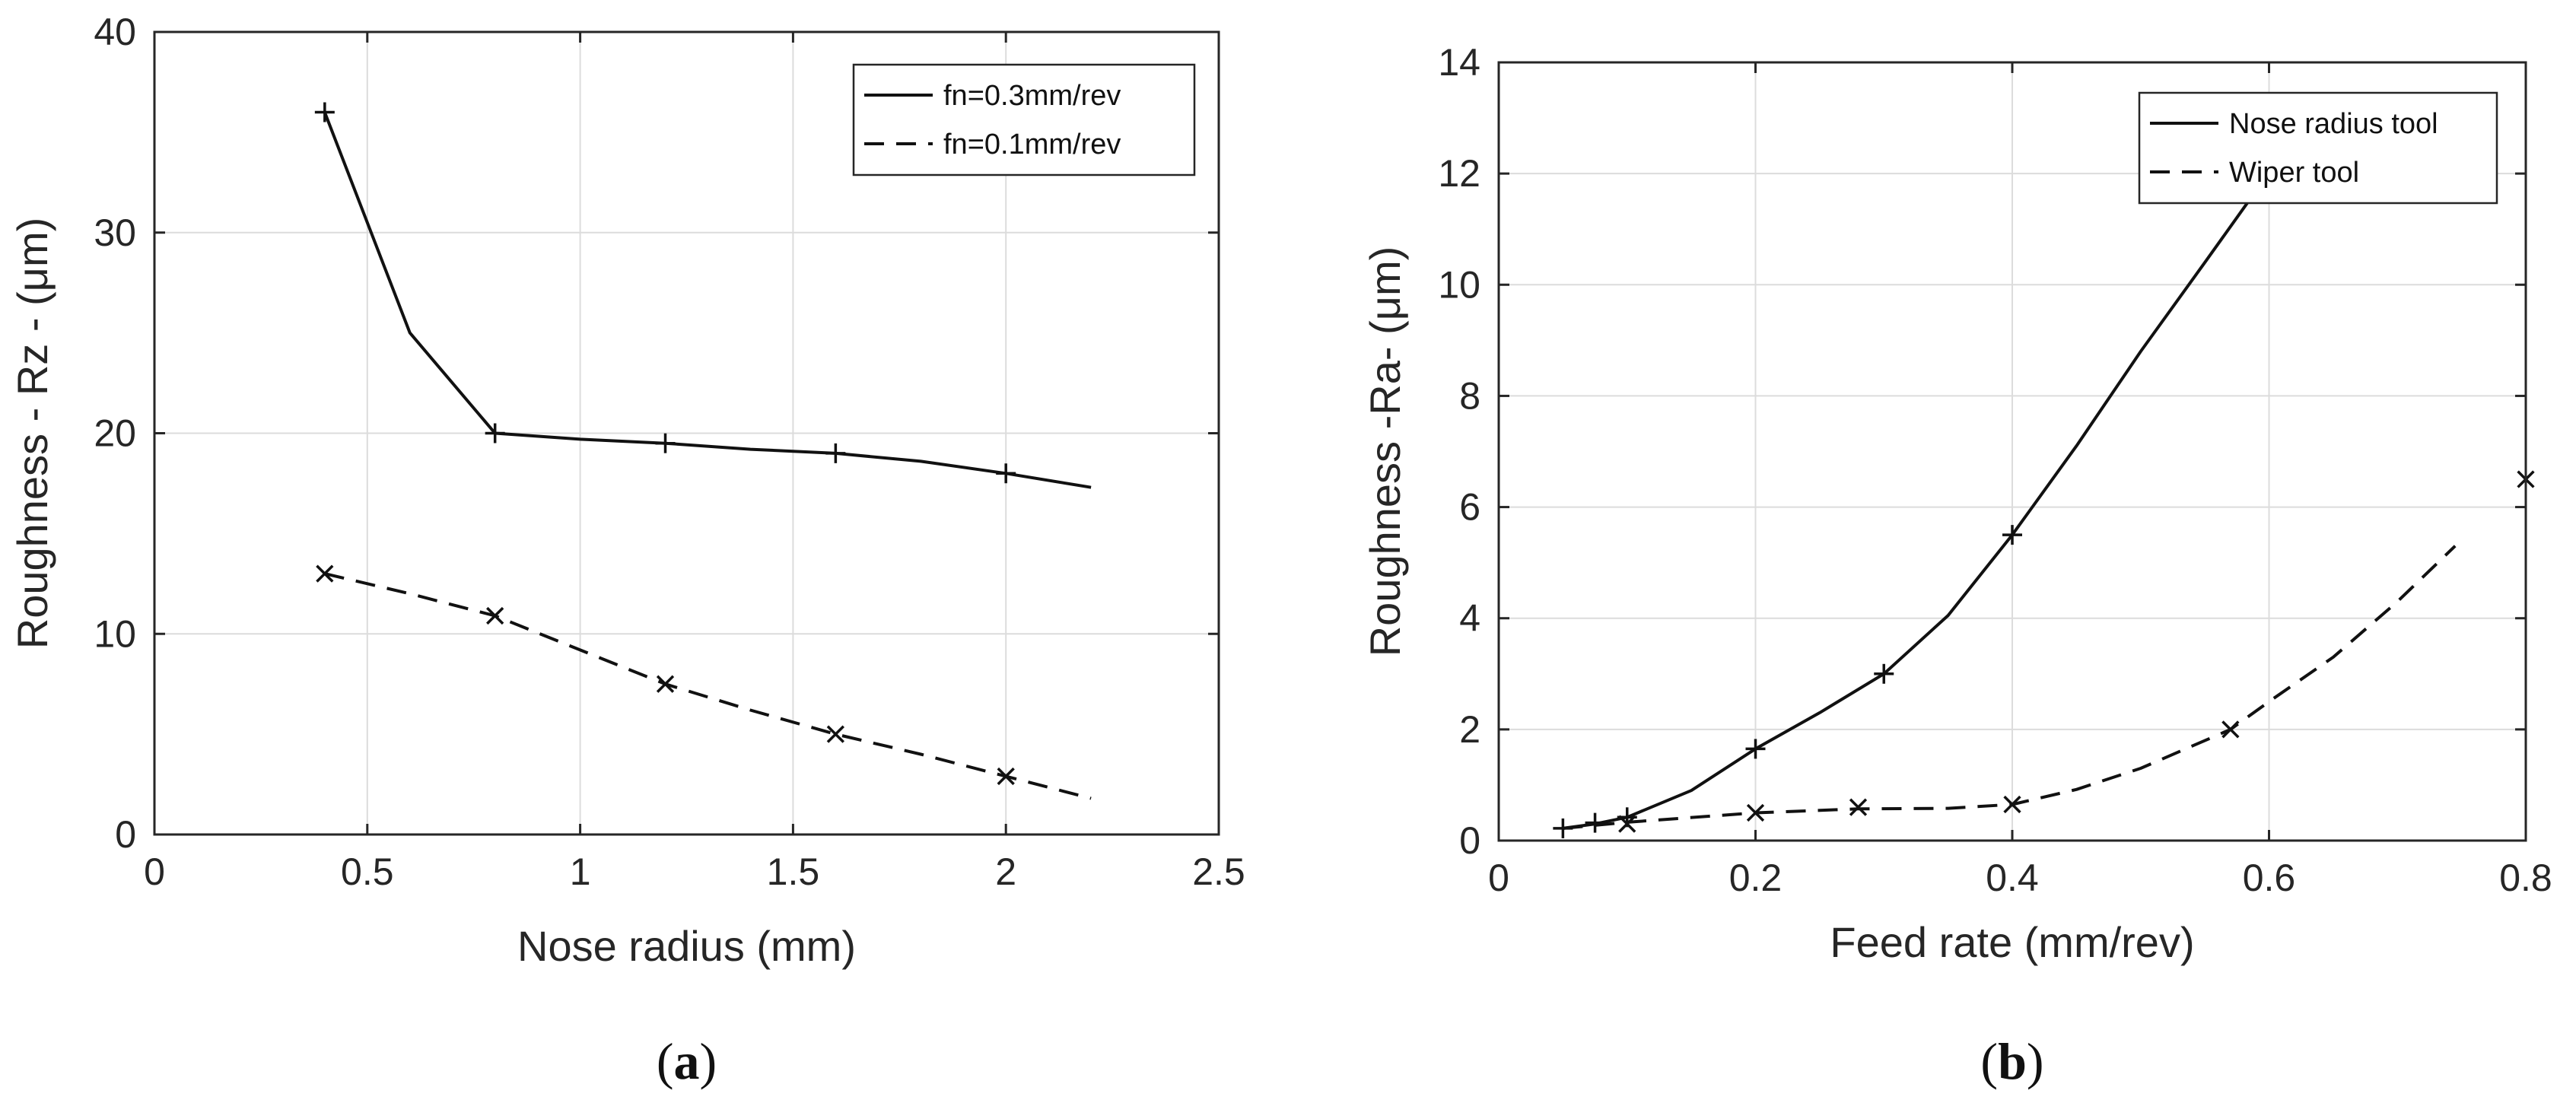 This screenshot has height=1119, width=2576. What do you see at coordinates (2012, 878) in the screenshot?
I see `x-tick-label: 0.4` at bounding box center [2012, 878].